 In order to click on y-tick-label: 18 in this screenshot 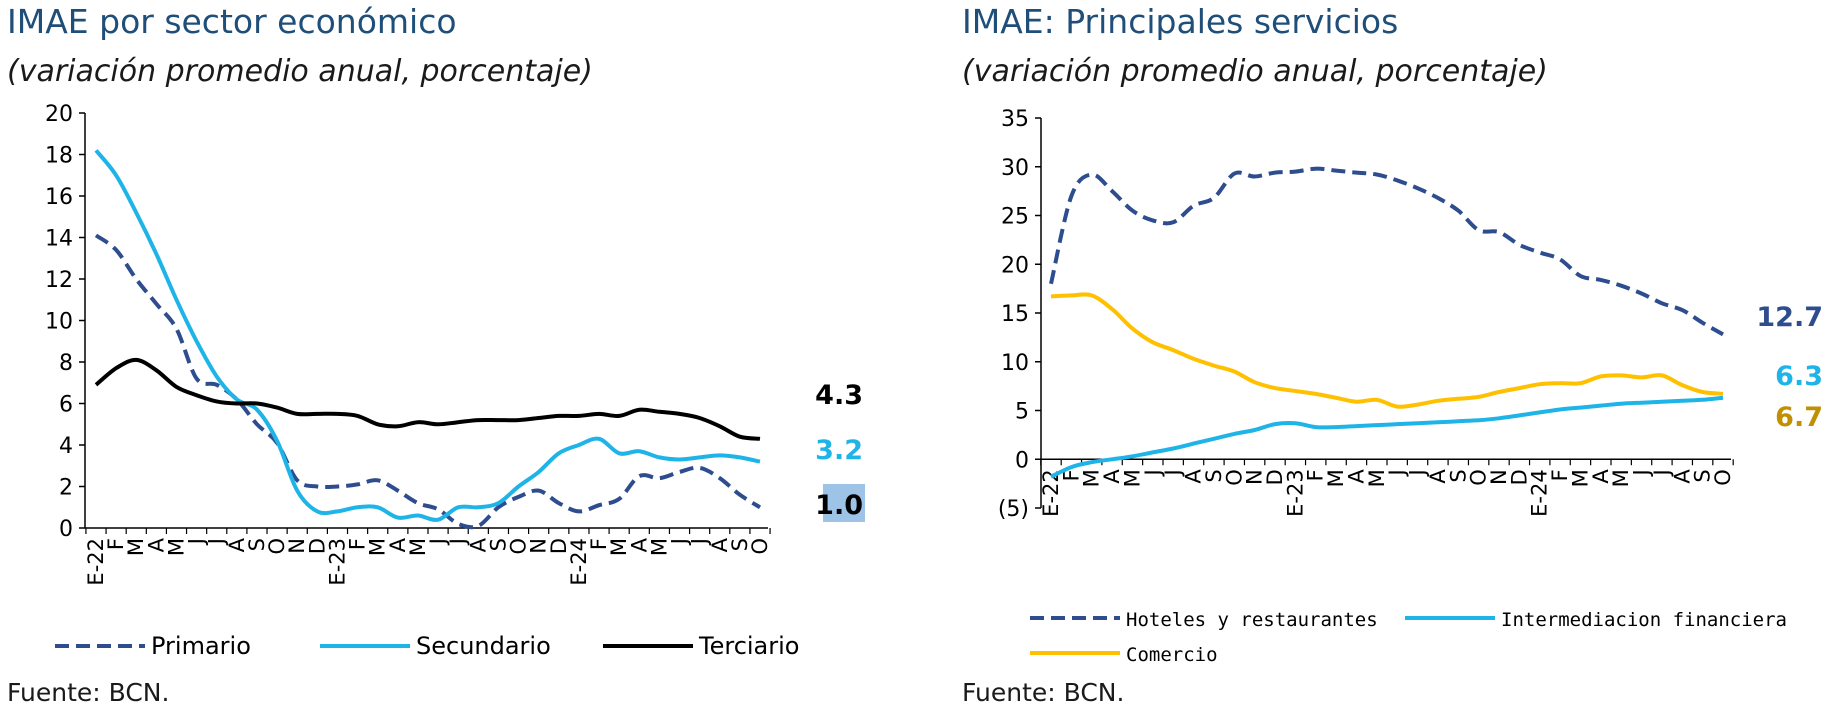, I will do `click(59, 156)`.